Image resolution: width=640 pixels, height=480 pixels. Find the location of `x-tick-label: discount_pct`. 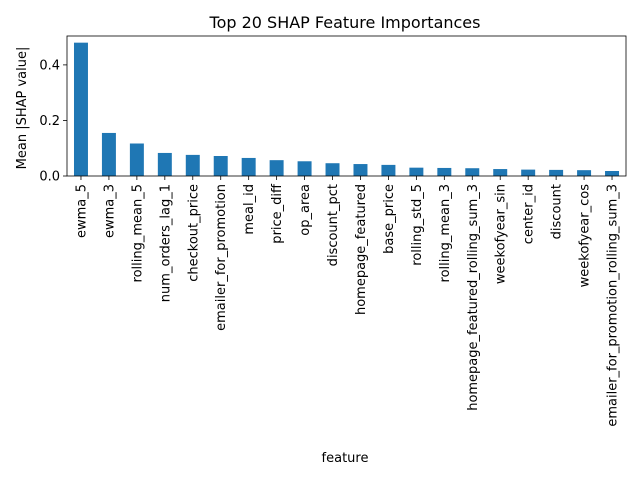

x-tick-label: discount_pct is located at coordinates (333, 225).